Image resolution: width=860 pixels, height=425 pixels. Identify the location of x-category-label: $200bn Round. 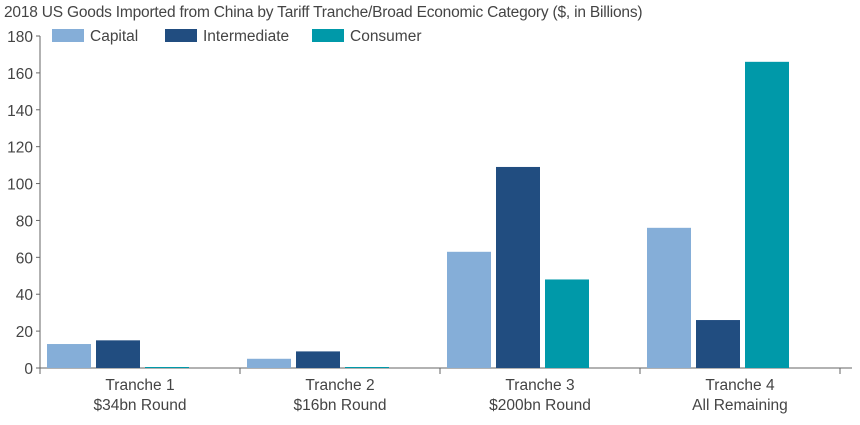
(540, 405).